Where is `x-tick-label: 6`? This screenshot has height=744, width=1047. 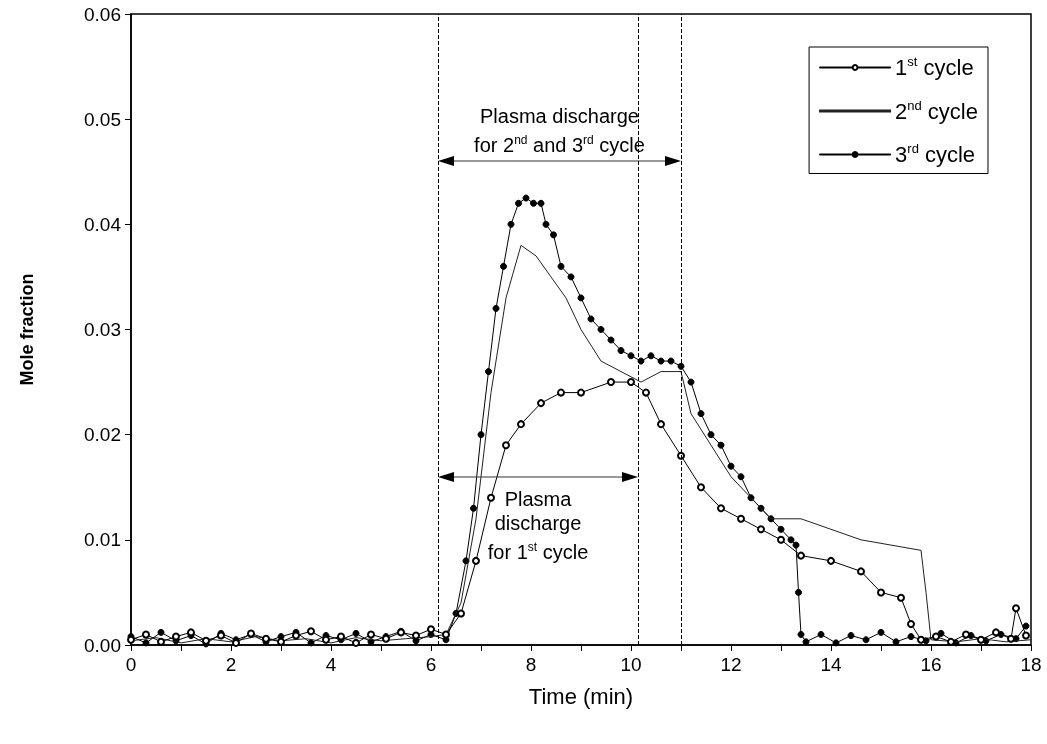
x-tick-label: 6 is located at coordinates (431, 664).